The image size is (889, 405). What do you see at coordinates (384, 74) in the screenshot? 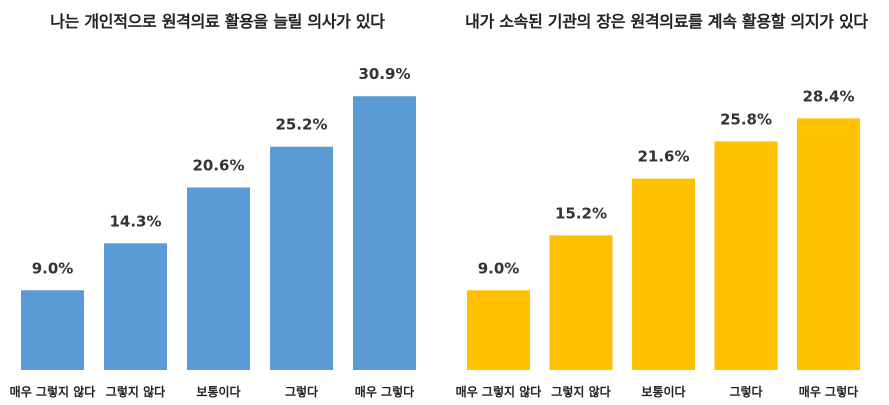
I see `left-value-label-5: 30.9%` at bounding box center [384, 74].